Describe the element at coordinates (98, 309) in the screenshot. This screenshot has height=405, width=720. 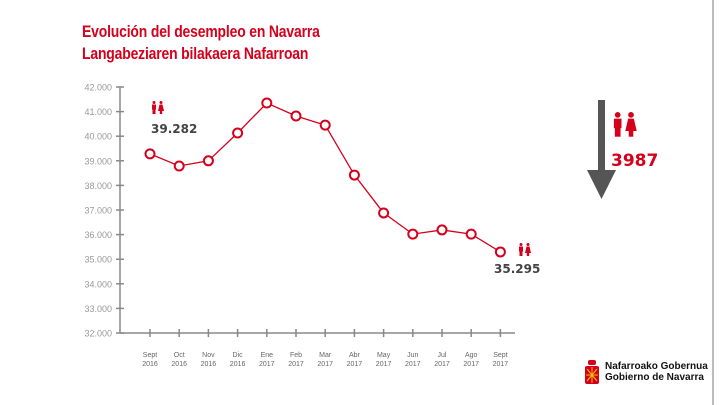
I see `y-tick-label: 33.000` at that location.